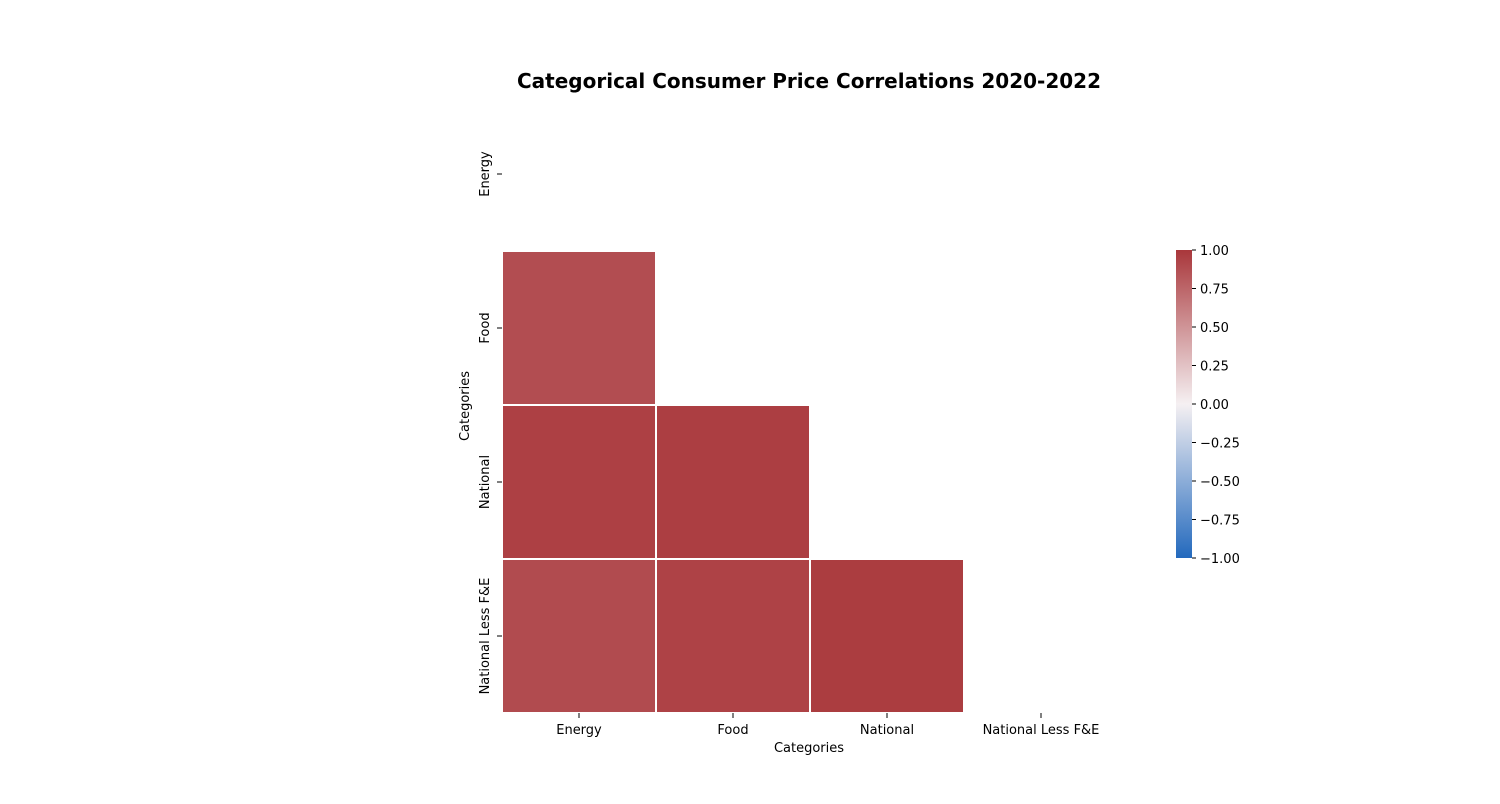  What do you see at coordinates (485, 482) in the screenshot?
I see `y-tick-label: National` at bounding box center [485, 482].